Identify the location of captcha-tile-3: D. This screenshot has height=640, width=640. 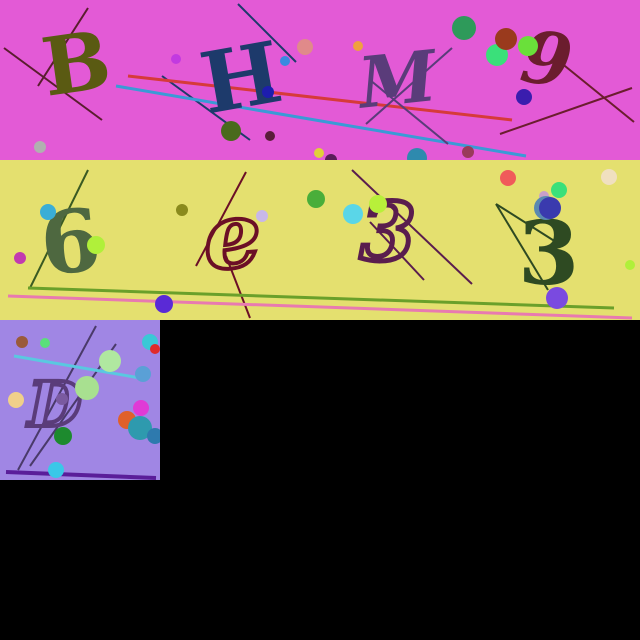
(80, 400).